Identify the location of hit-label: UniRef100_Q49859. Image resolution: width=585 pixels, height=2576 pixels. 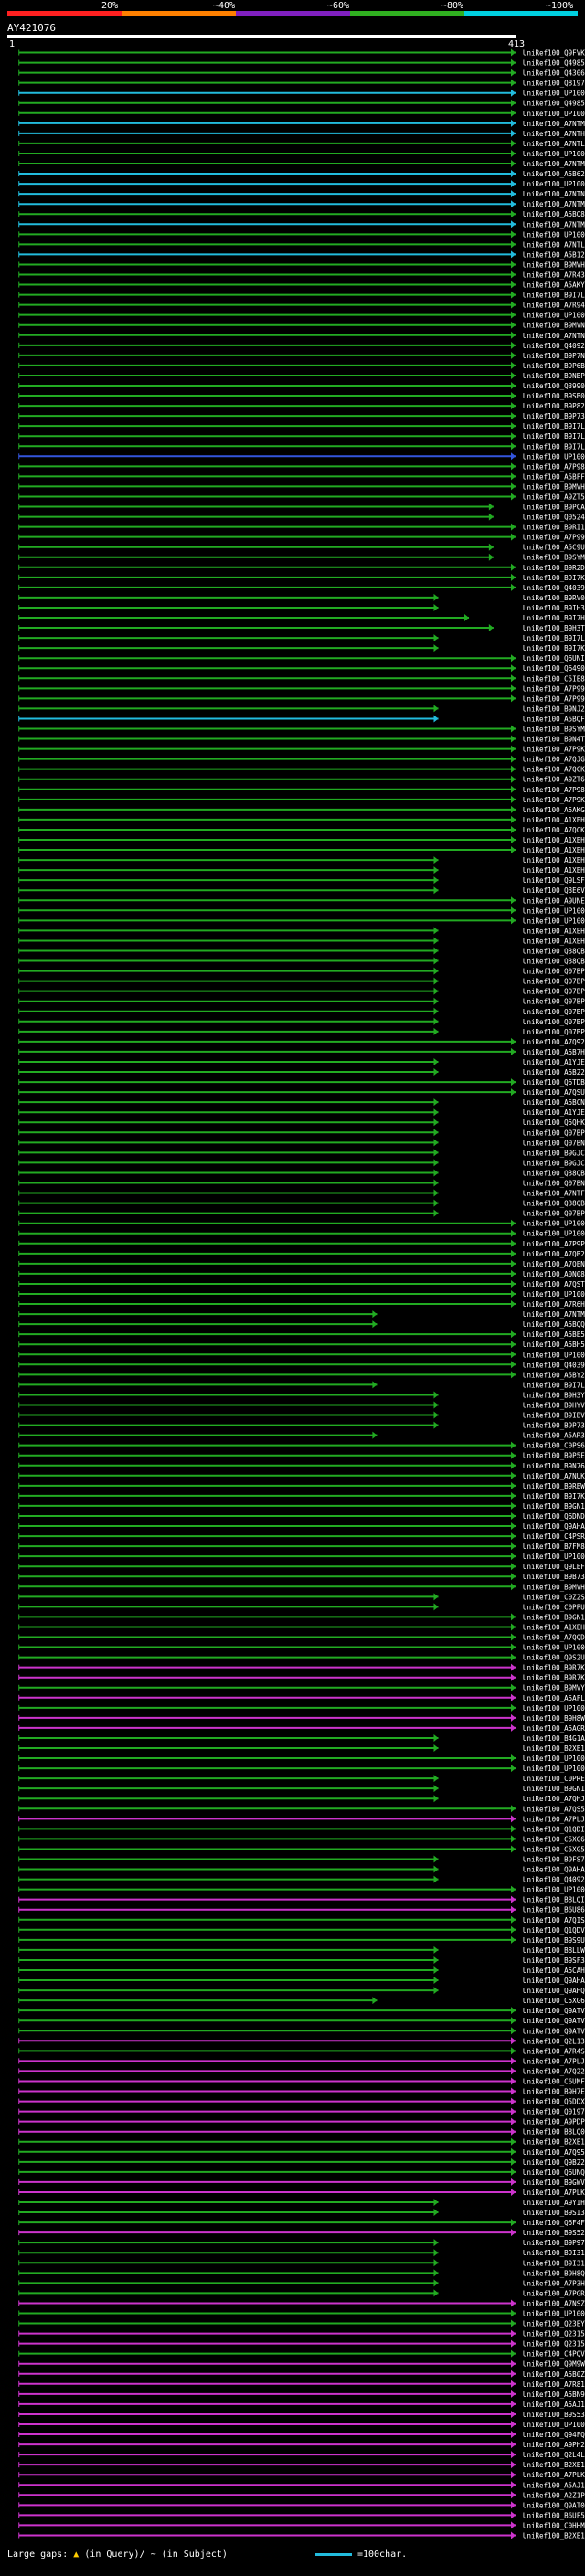
(554, 104).